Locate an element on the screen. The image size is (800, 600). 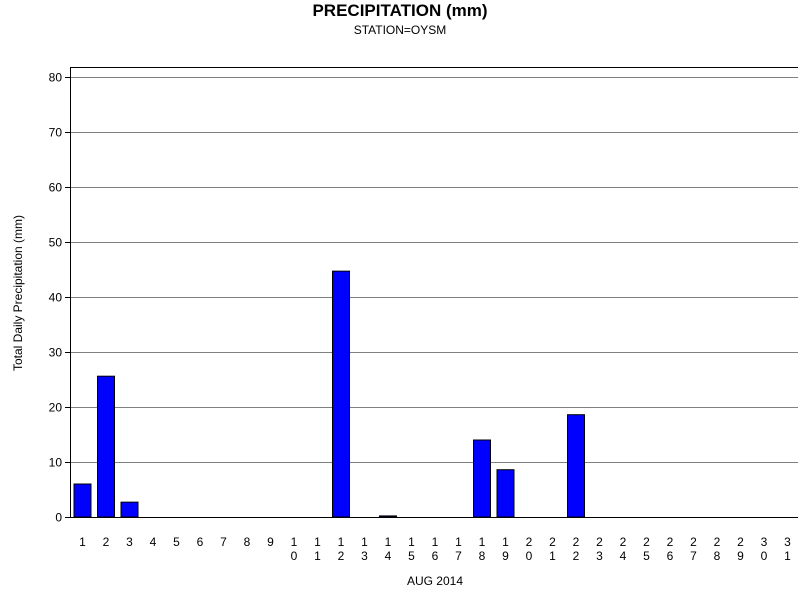
y-tick-label: 30 is located at coordinates (56, 353).